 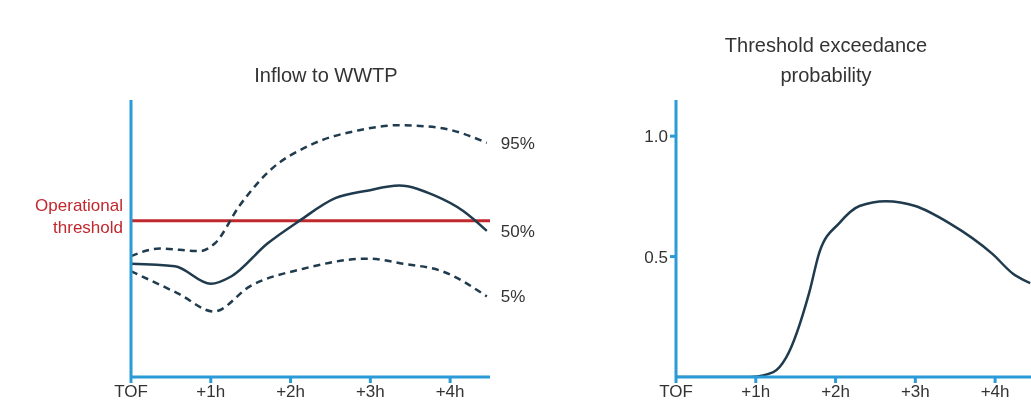 I want to click on y-tick-label: 1.0, so click(x=656, y=137).